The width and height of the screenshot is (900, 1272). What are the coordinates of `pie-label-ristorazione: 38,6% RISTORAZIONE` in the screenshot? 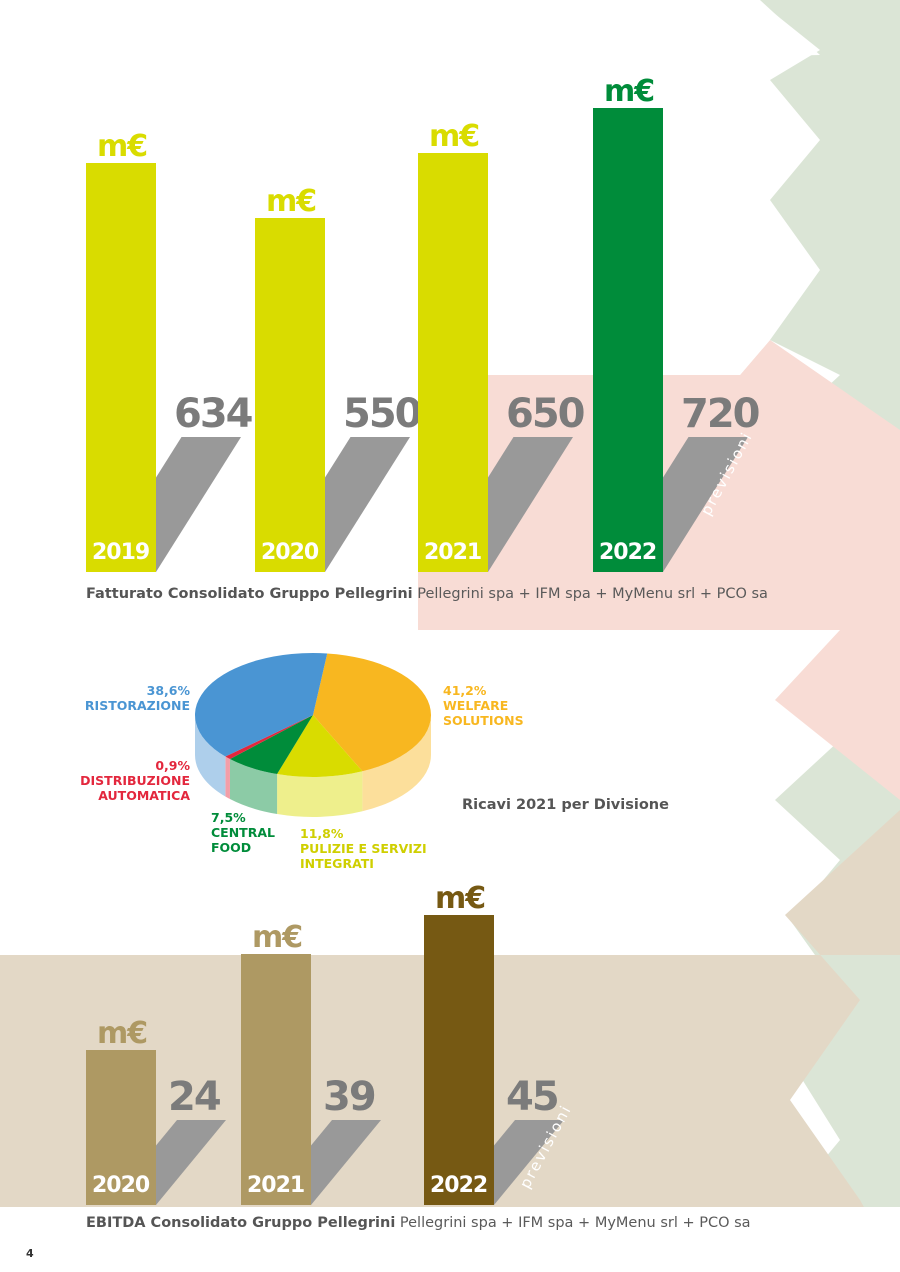 It's located at (130, 698).